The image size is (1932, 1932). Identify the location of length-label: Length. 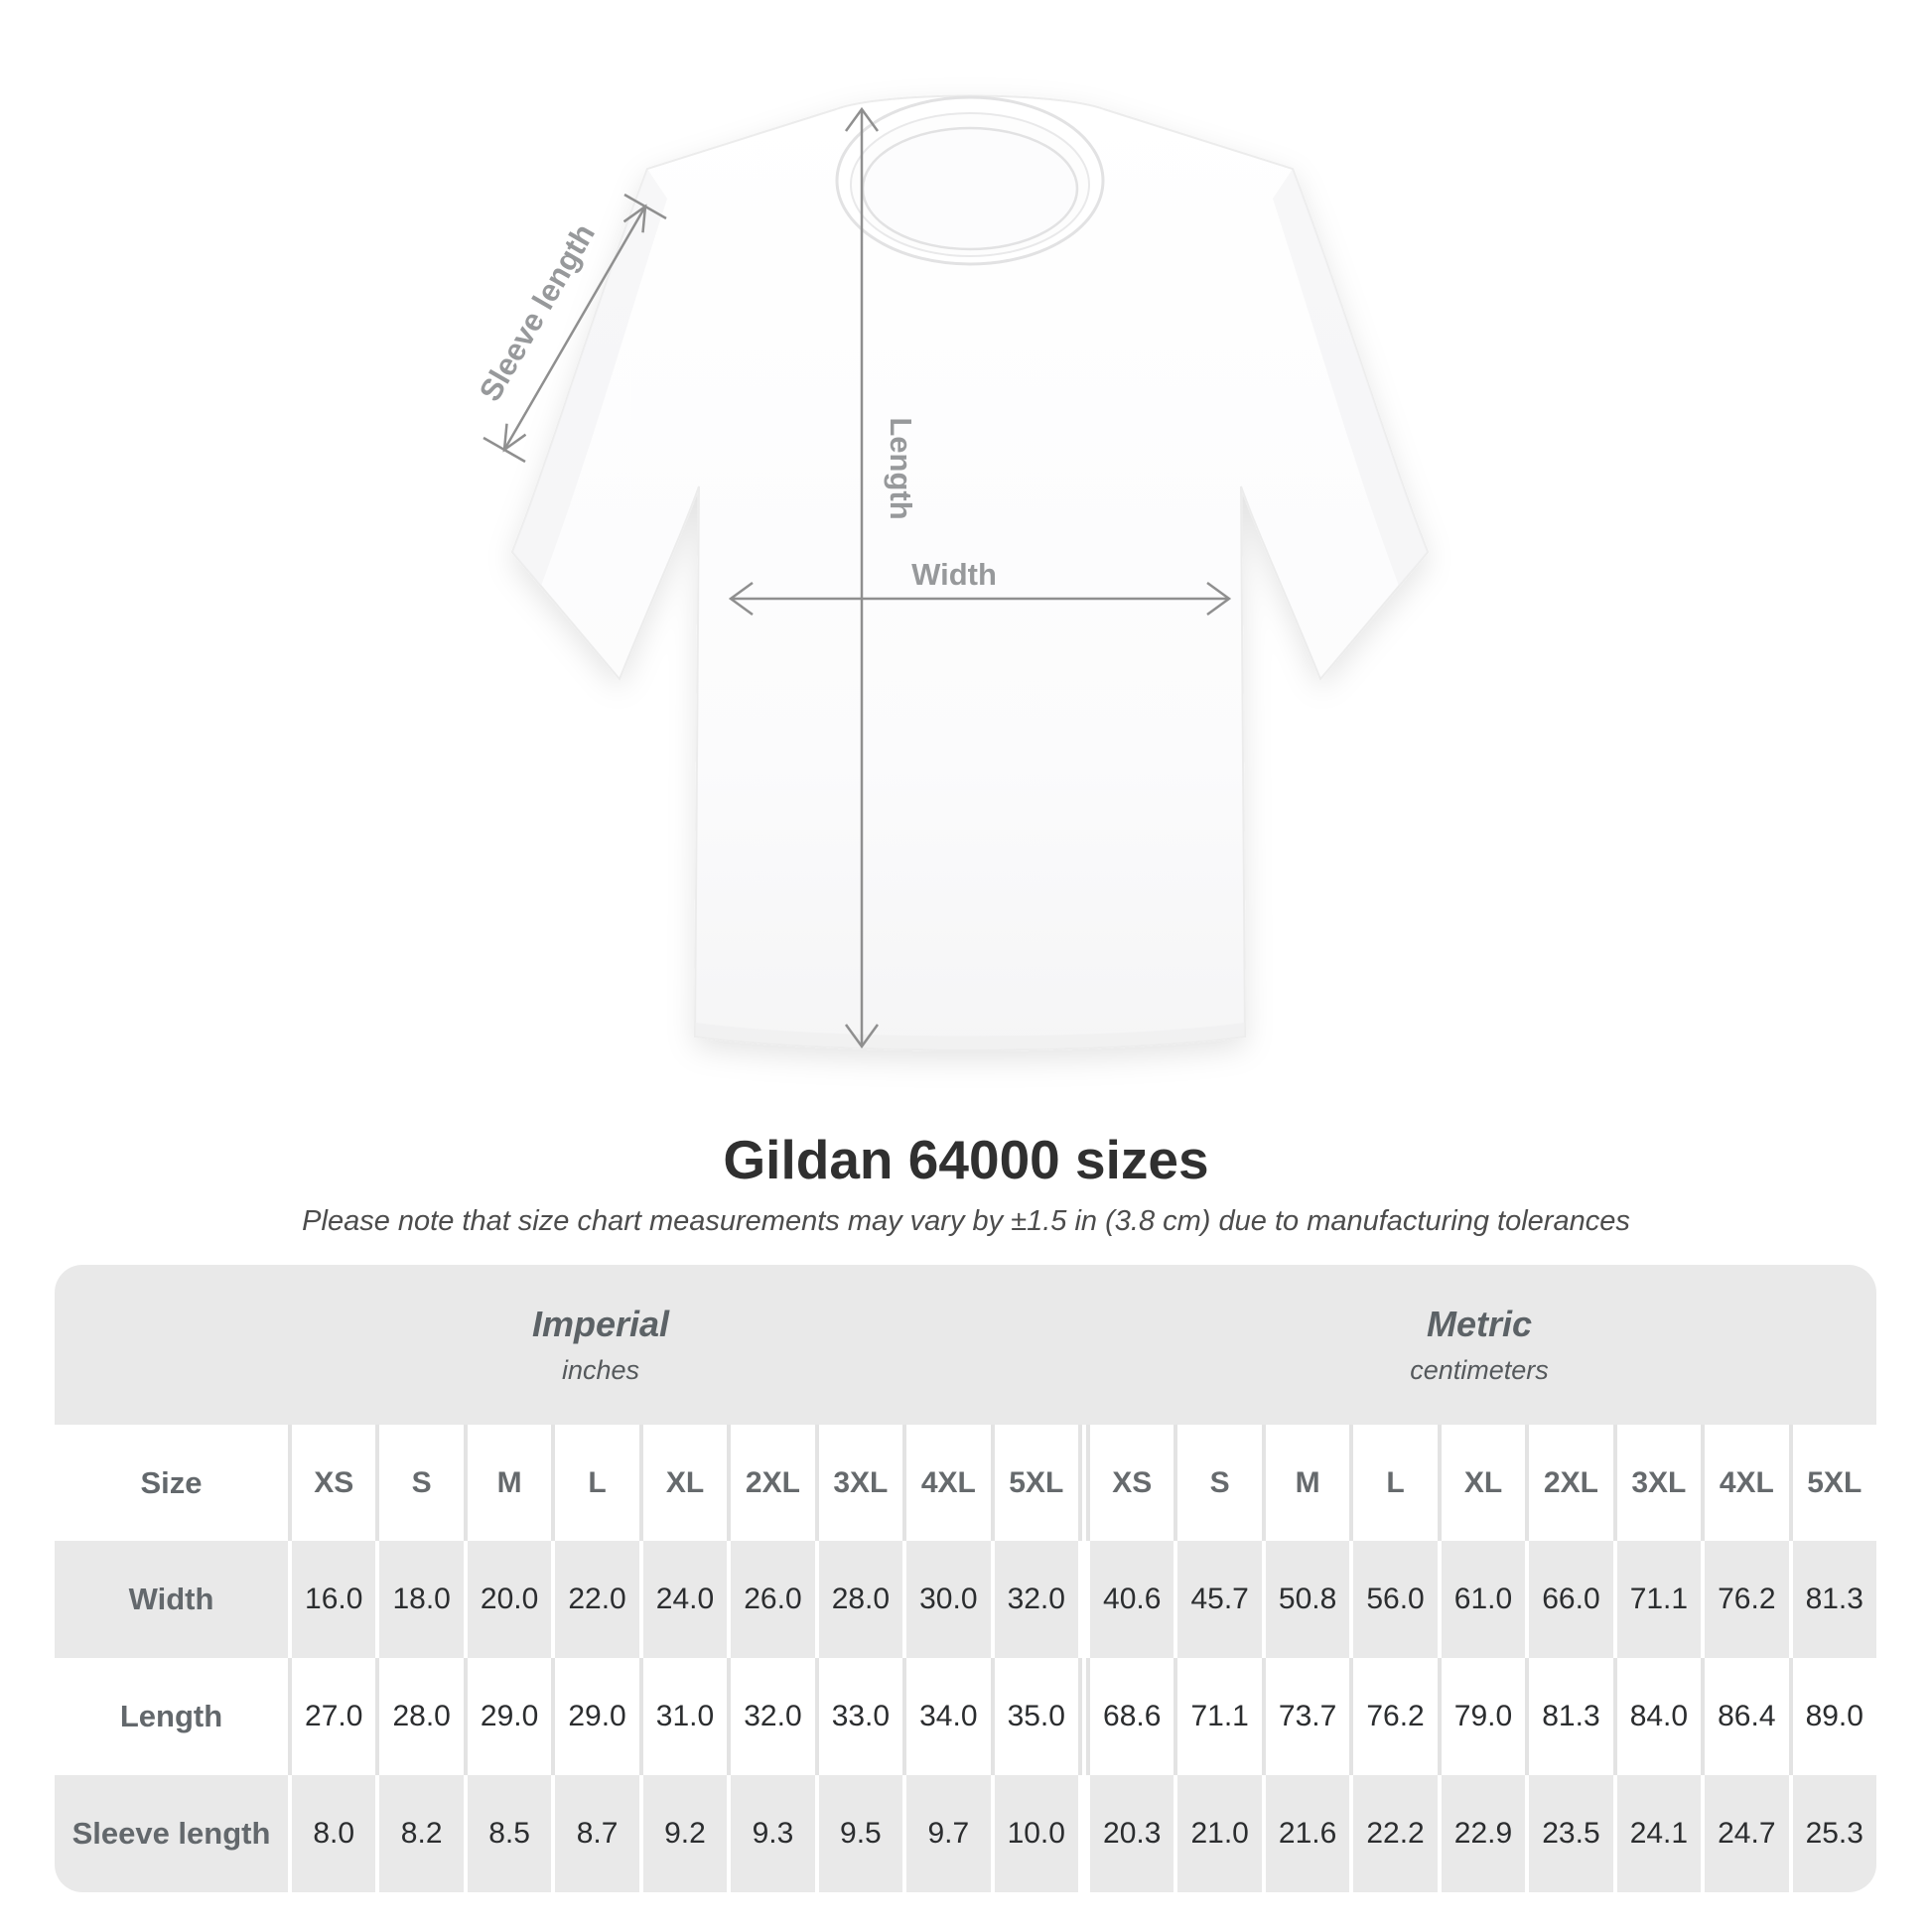
(901, 468).